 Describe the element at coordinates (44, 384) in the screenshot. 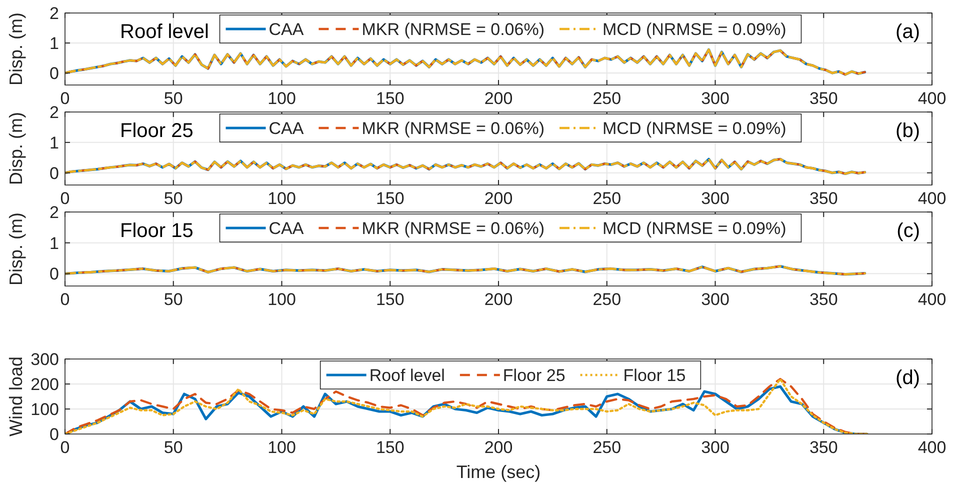

I see `y-tick-label: 200` at that location.